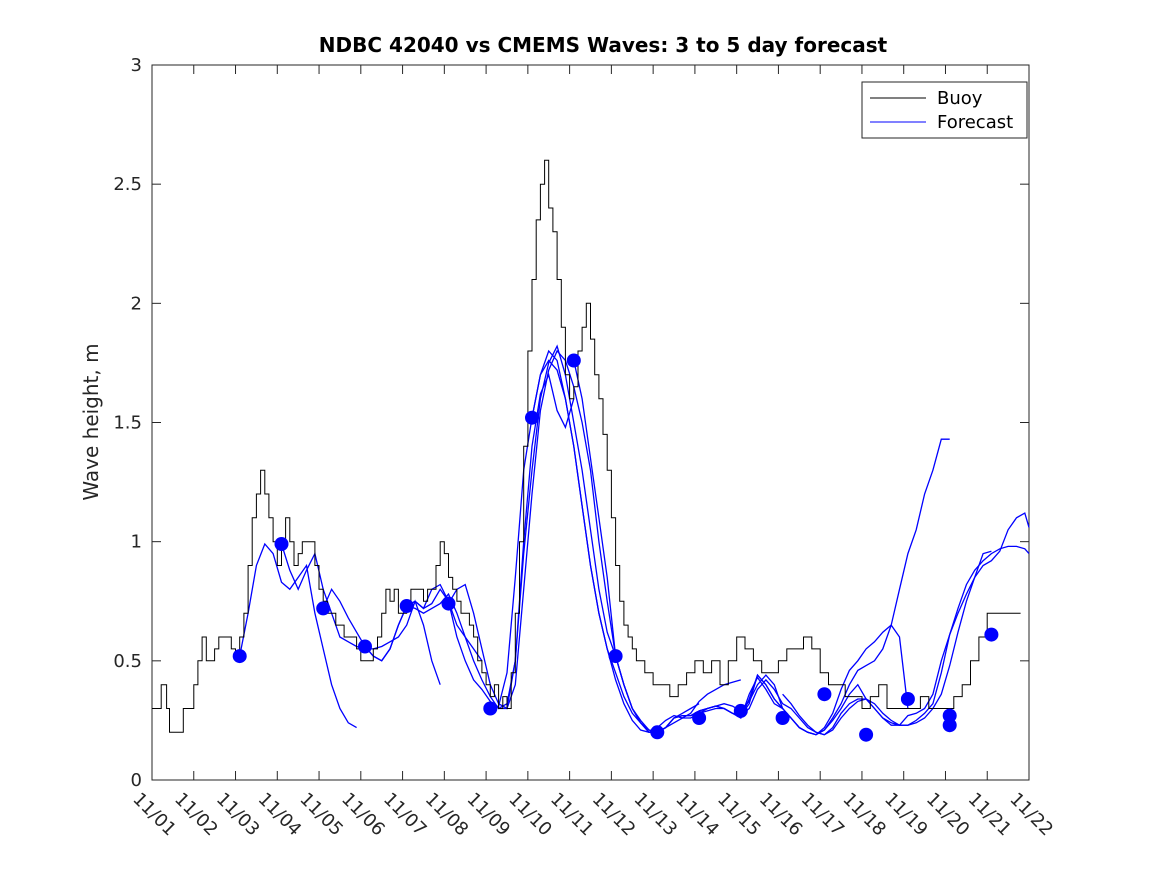  Describe the element at coordinates (975, 122) in the screenshot. I see `legend-label-forecast: Forecast` at that location.